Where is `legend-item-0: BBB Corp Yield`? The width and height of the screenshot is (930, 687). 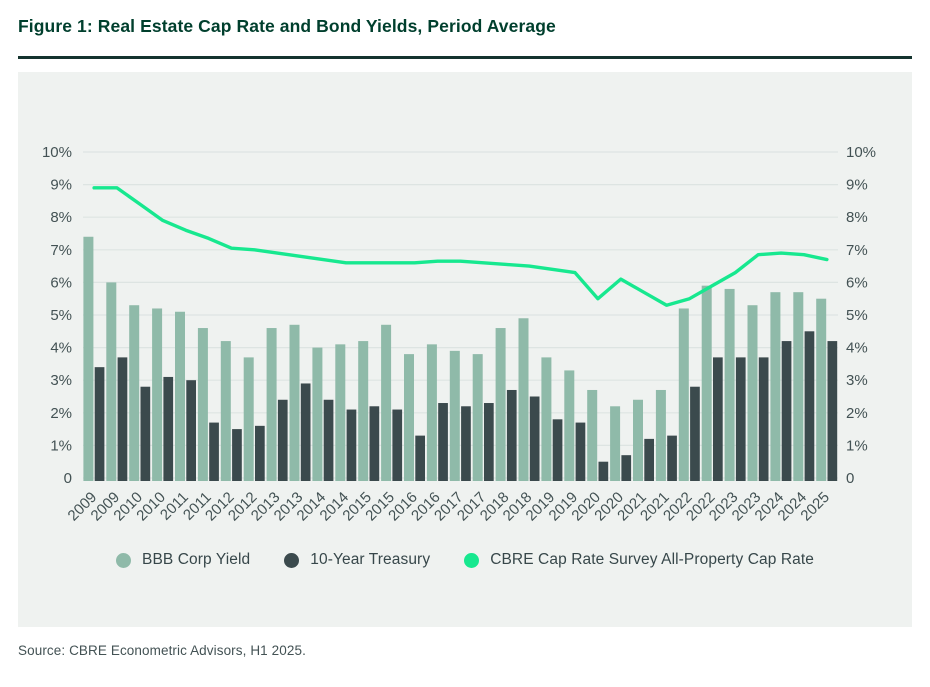
legend-item-0: BBB Corp Yield is located at coordinates (183, 560).